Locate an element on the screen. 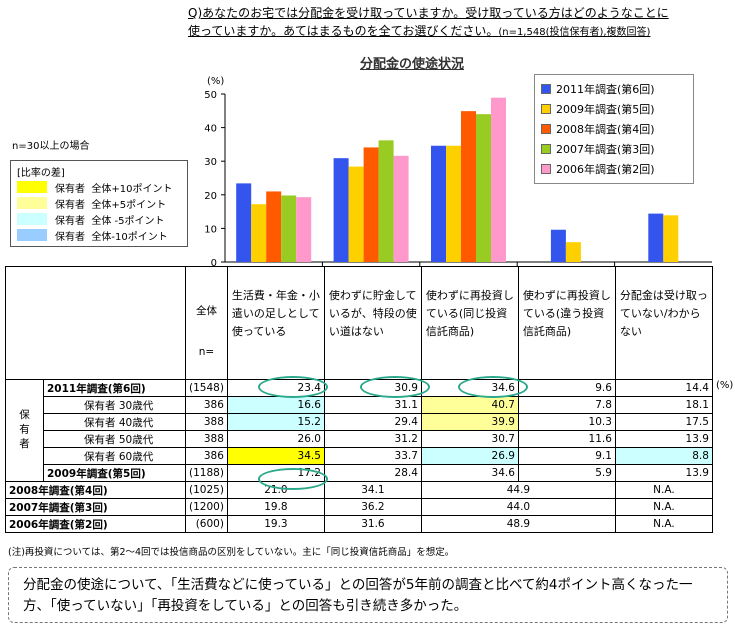 The image size is (735, 630). cell: 15.2 is located at coordinates (275, 422).